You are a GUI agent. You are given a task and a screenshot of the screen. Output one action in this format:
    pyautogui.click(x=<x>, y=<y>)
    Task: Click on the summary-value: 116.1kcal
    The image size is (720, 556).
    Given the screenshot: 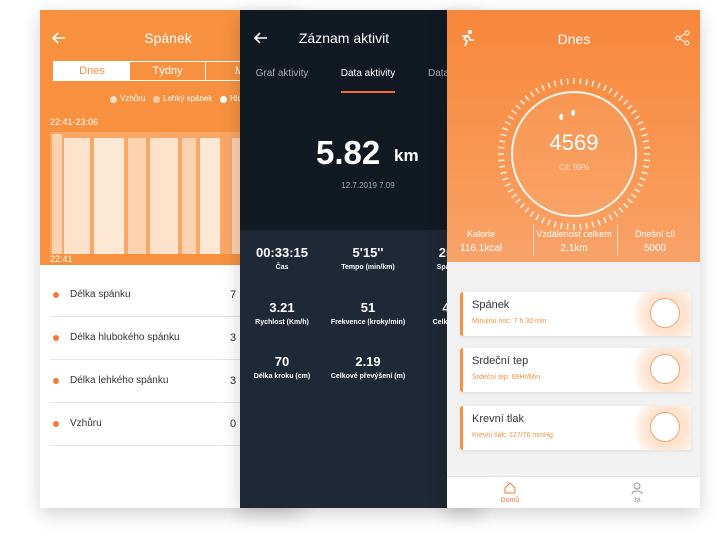 What is the action you would take?
    pyautogui.click(x=481, y=248)
    